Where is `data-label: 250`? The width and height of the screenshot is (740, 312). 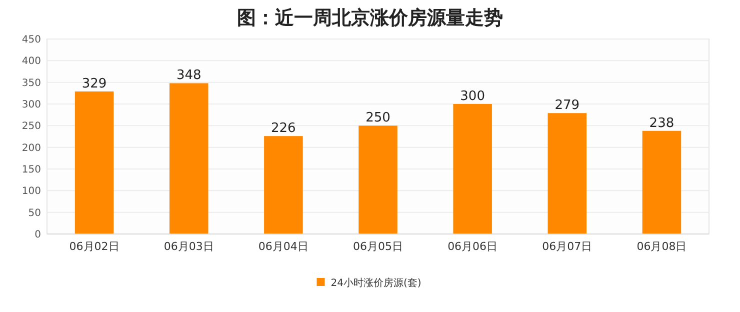 data-label: 250 is located at coordinates (378, 118).